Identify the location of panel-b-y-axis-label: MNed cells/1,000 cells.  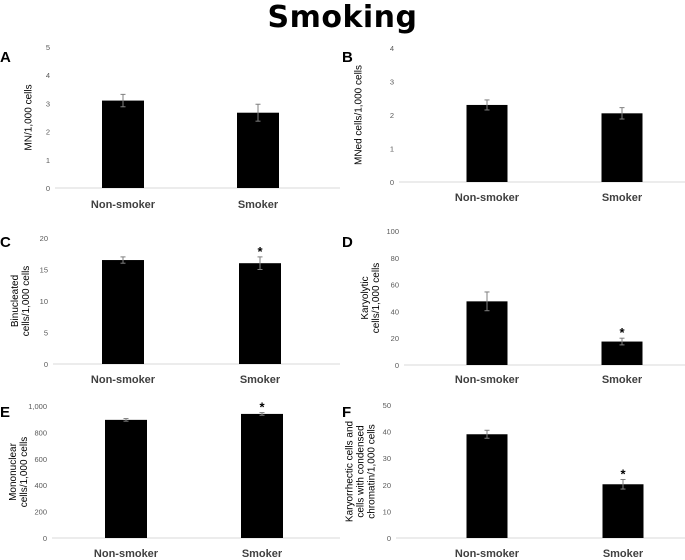
(359, 115).